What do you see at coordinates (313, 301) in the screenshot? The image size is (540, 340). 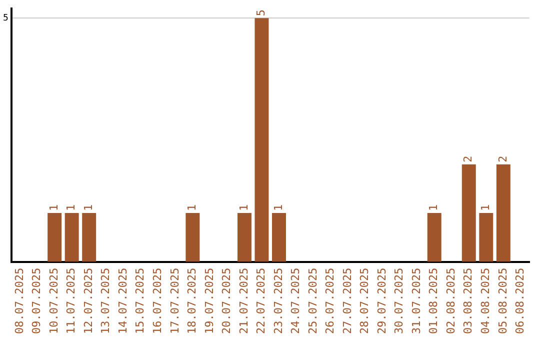 I see `x-tick-label: 25.07.2025` at bounding box center [313, 301].